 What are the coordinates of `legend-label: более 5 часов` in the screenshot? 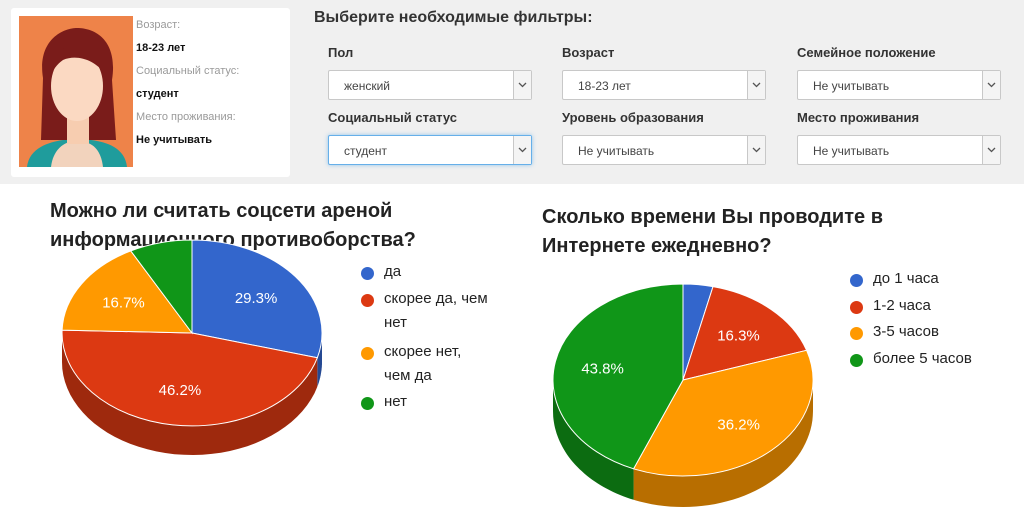 It's located at (922, 358).